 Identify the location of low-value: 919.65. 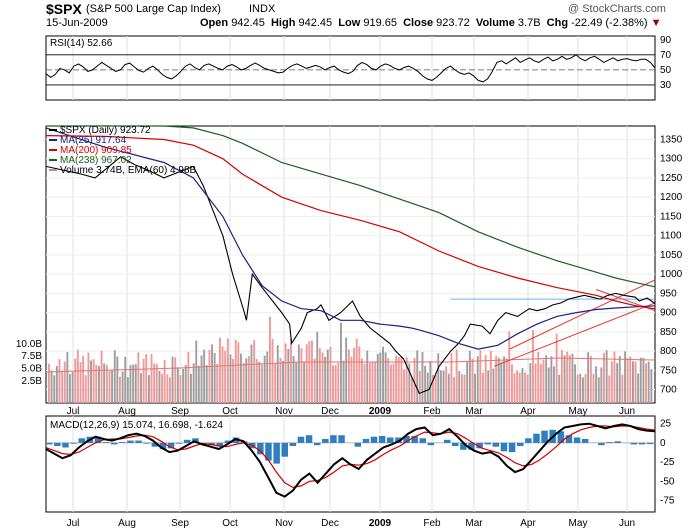
(380, 23).